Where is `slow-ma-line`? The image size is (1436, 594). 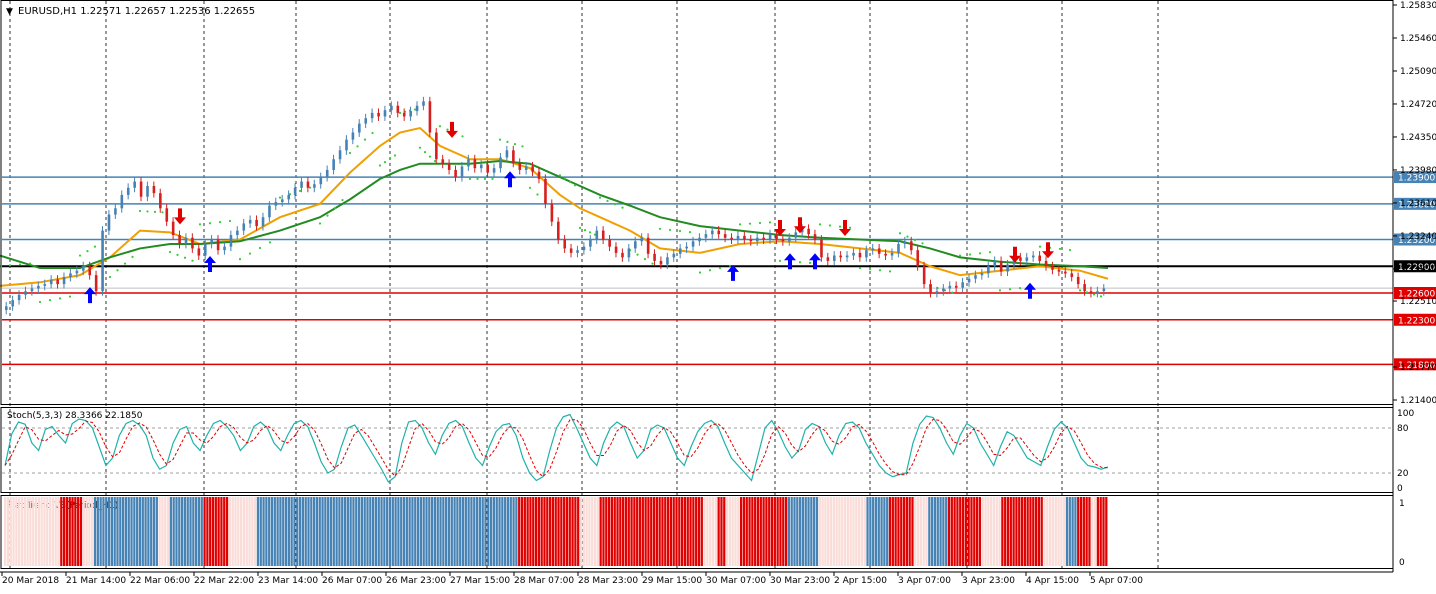 slow-ma-line is located at coordinates (554, 215).